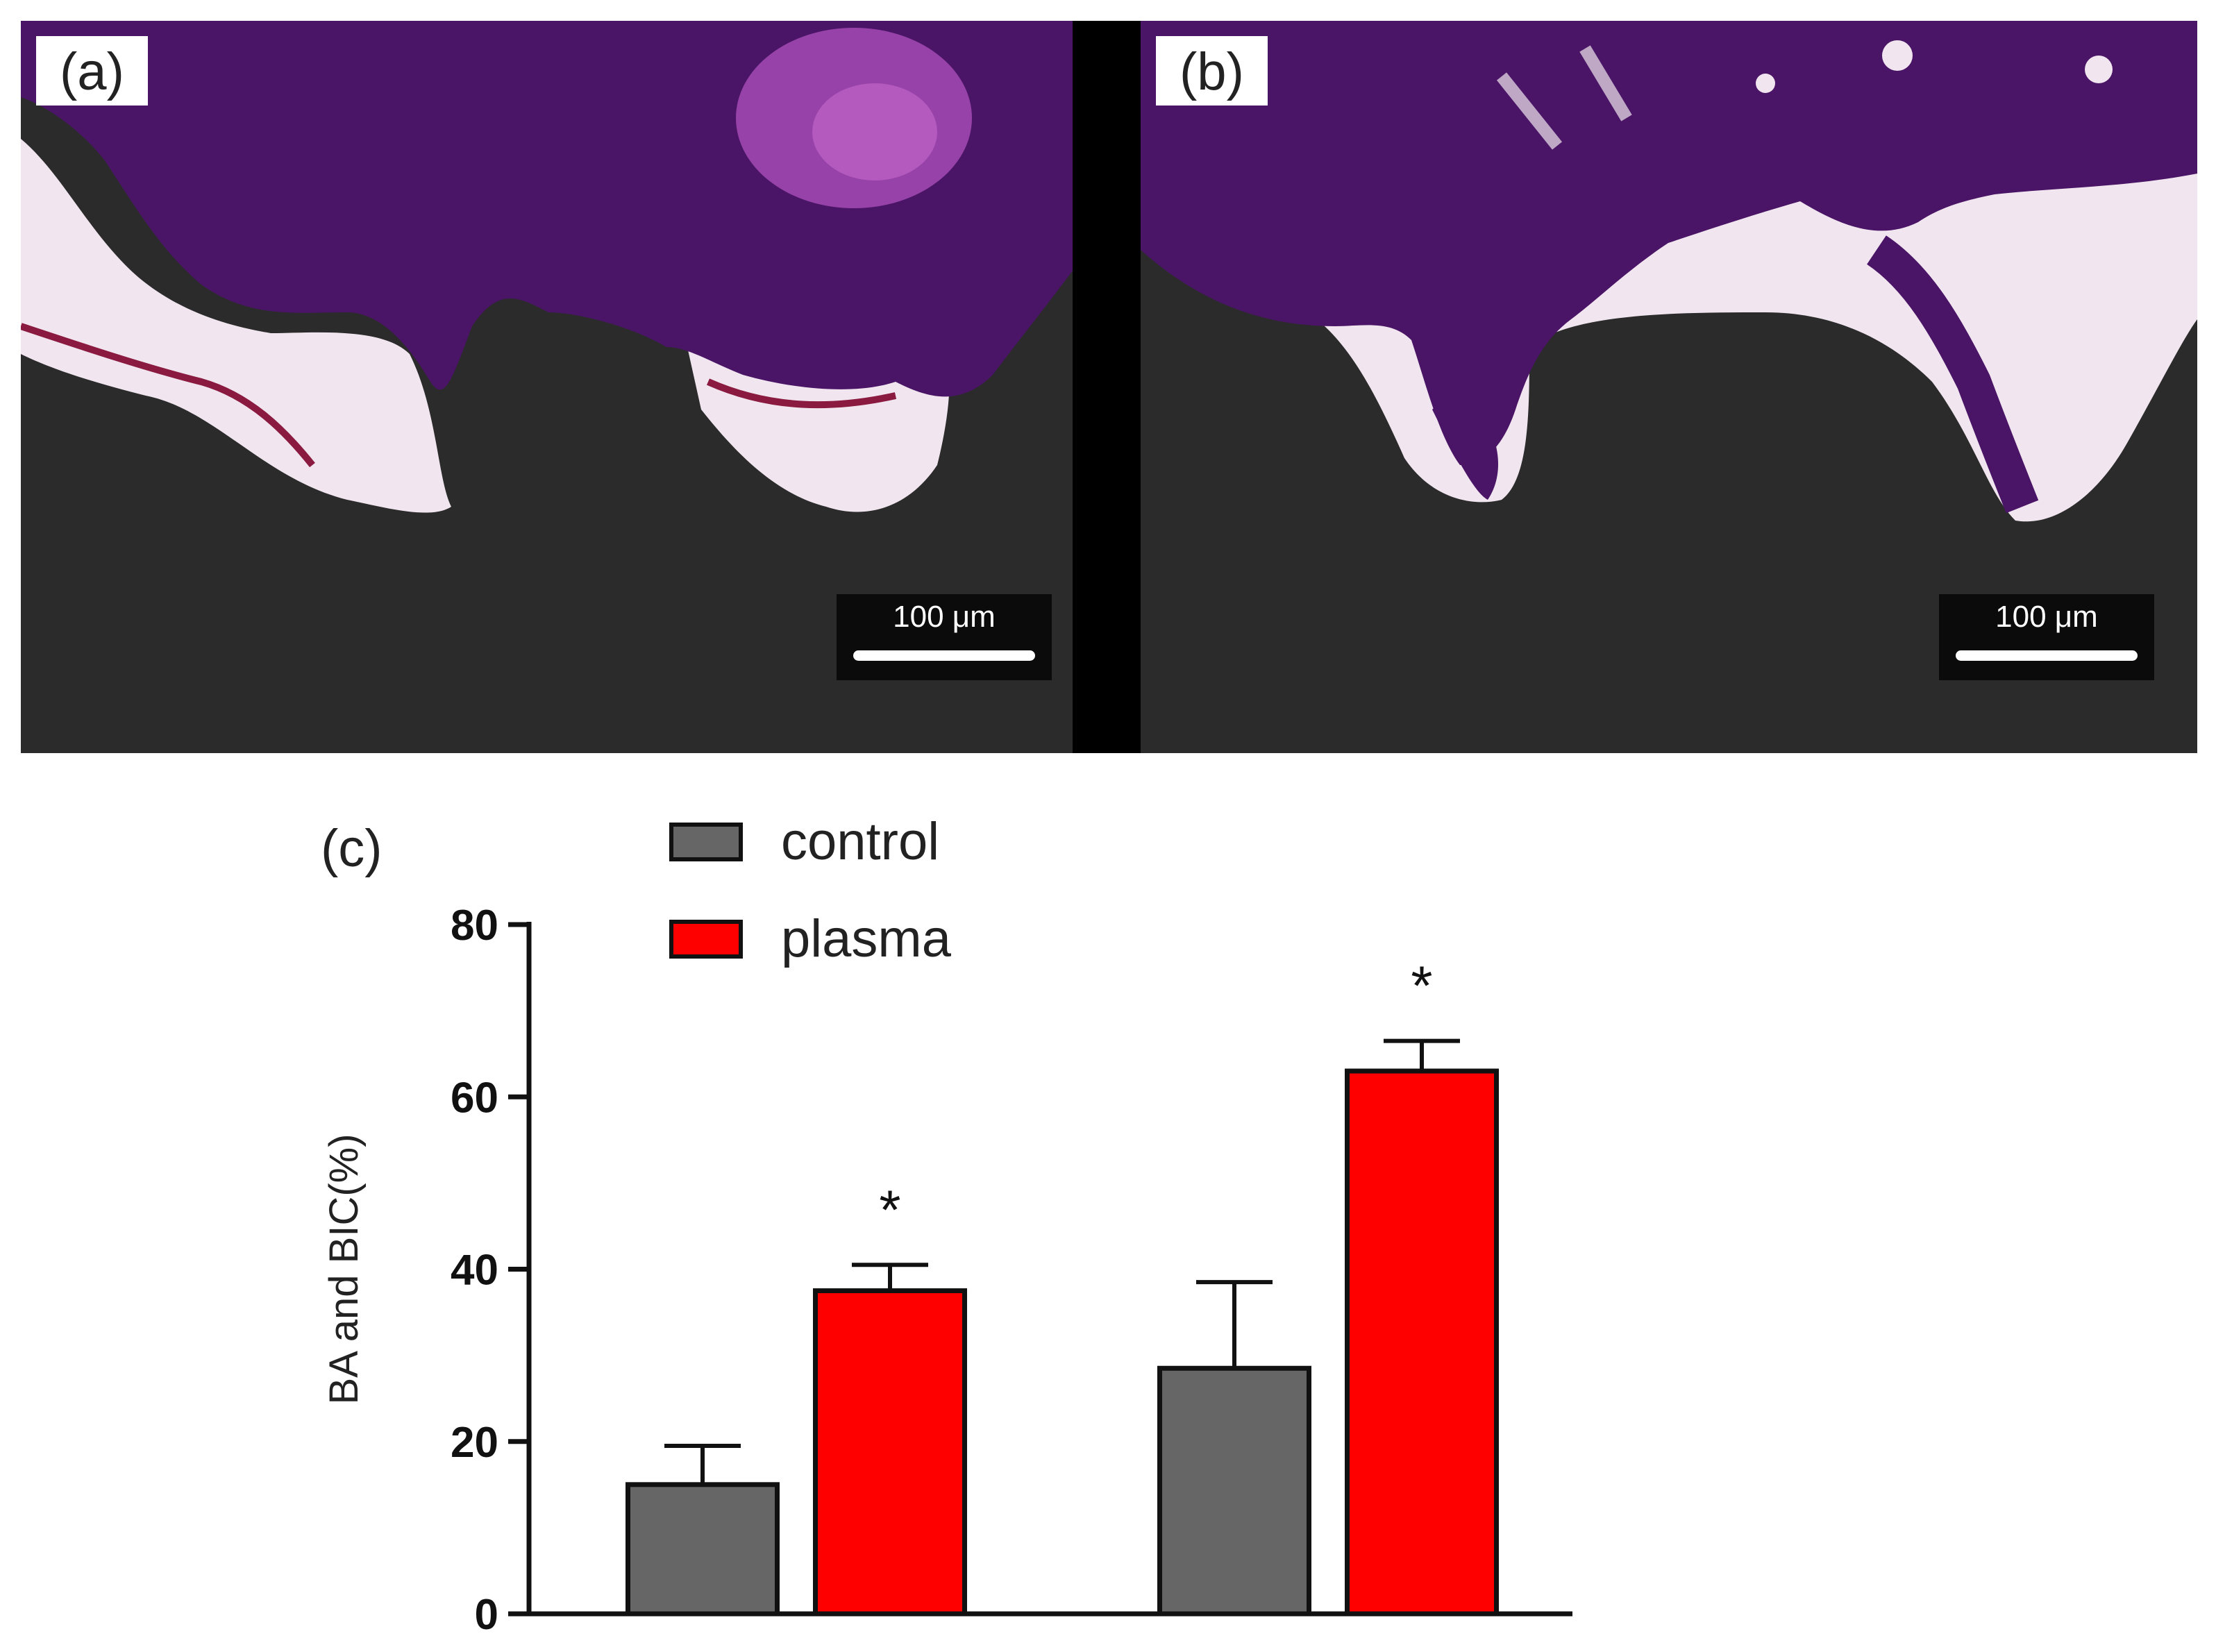 The image size is (2216, 1652). What do you see at coordinates (860, 841) in the screenshot?
I see `legend-label-control: control` at bounding box center [860, 841].